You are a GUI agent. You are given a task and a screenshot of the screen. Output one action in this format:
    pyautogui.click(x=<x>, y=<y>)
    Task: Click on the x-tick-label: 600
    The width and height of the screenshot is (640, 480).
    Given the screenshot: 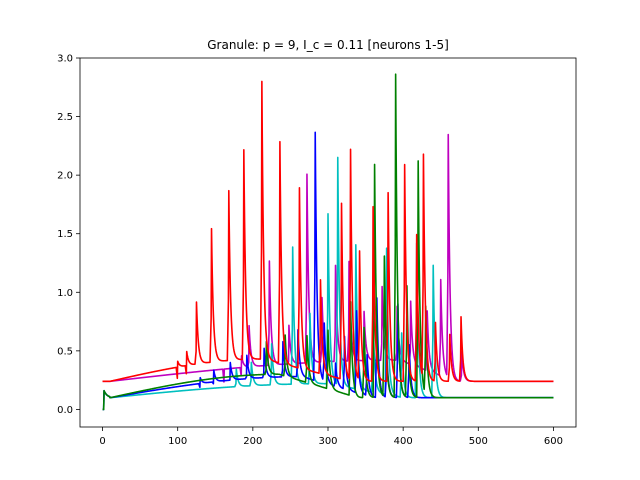 What is the action you would take?
    pyautogui.click(x=553, y=441)
    